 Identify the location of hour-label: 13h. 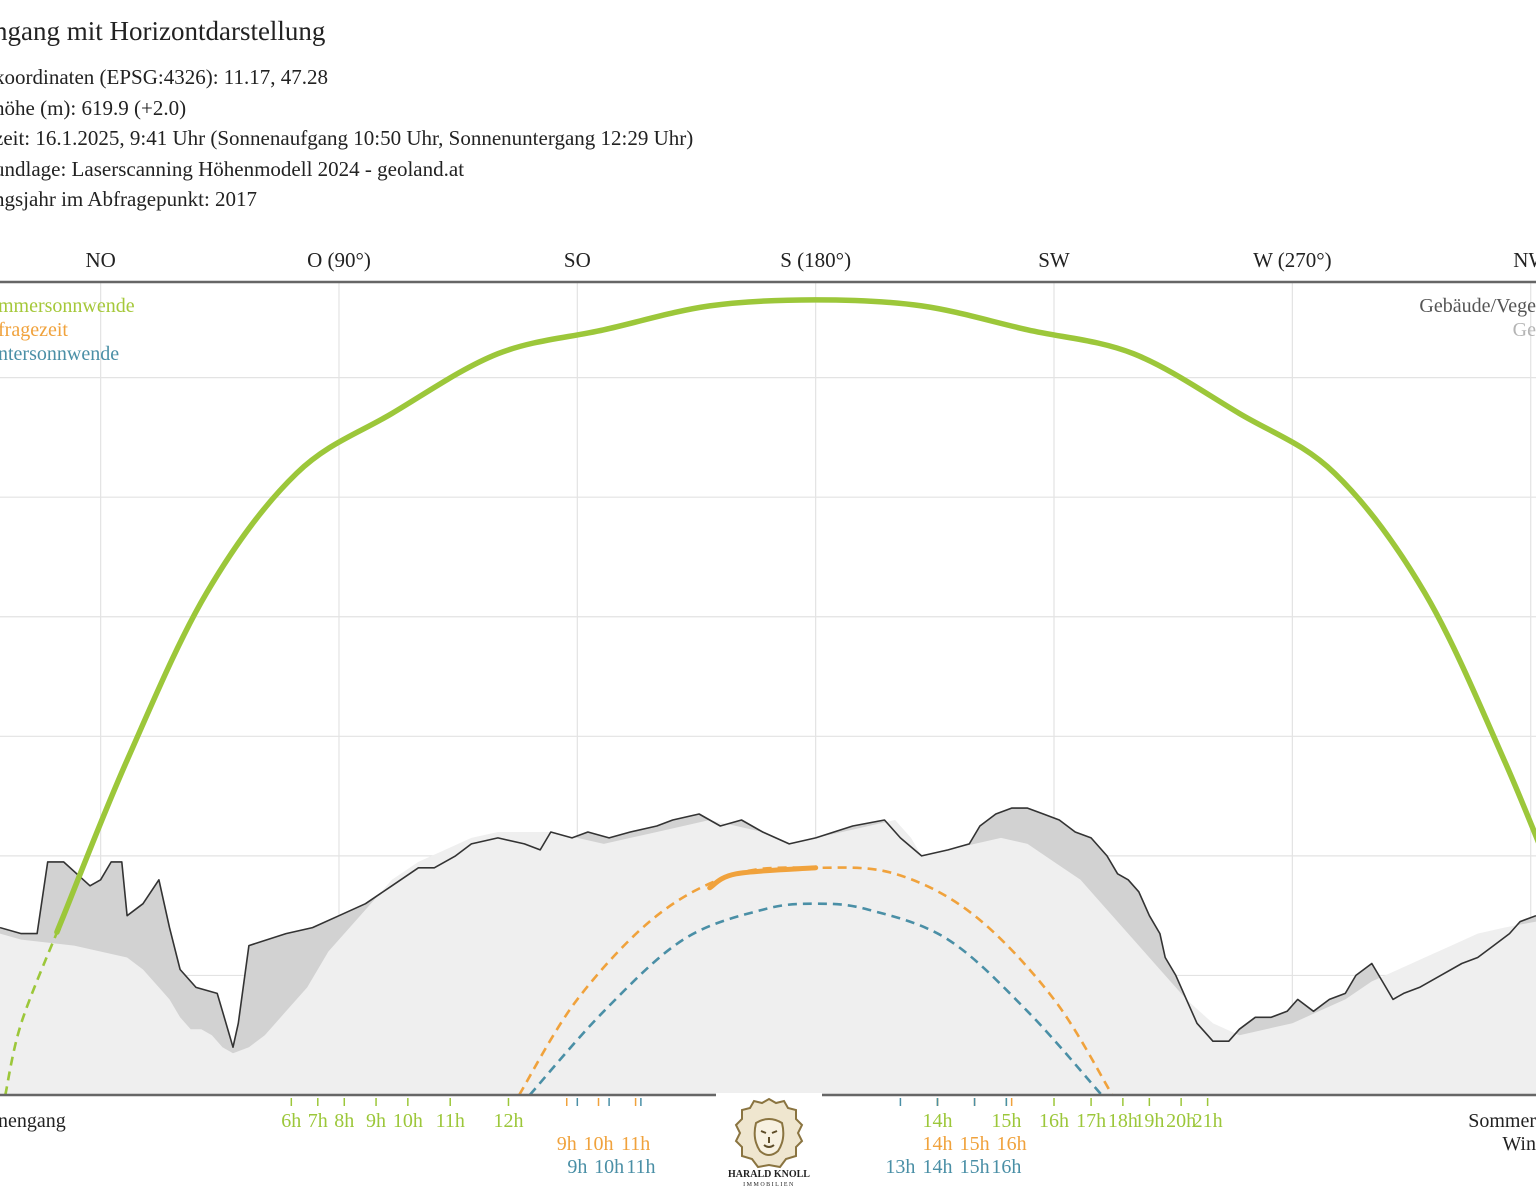
(900, 1167).